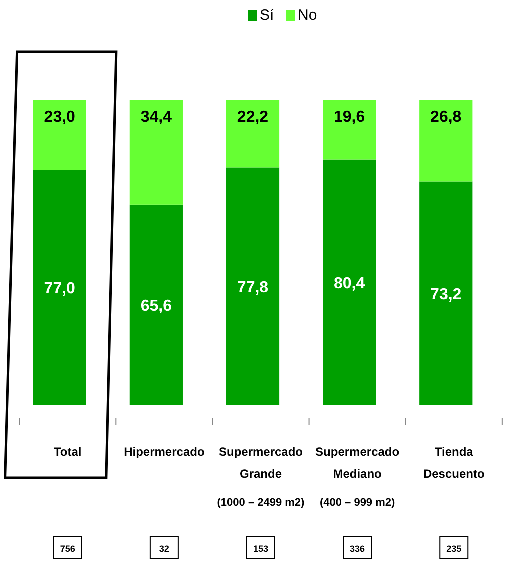 The width and height of the screenshot is (506, 563). Describe the element at coordinates (350, 117) in the screenshot. I see `data-label: 19,6` at that location.